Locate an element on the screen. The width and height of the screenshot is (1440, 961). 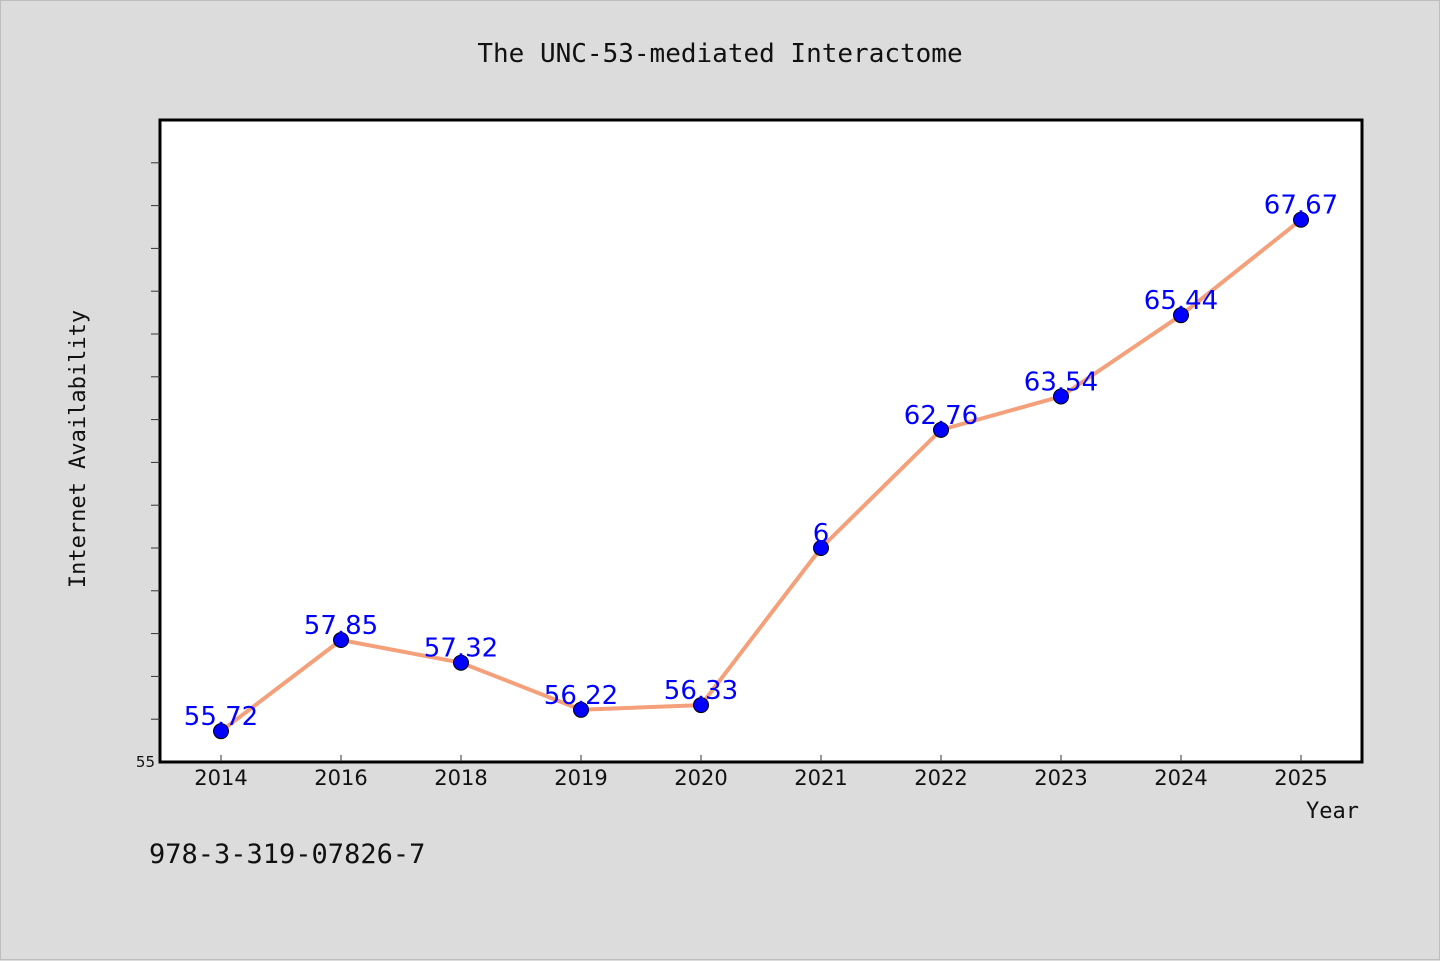
x-tick-label: 2023 is located at coordinates (1060, 778).